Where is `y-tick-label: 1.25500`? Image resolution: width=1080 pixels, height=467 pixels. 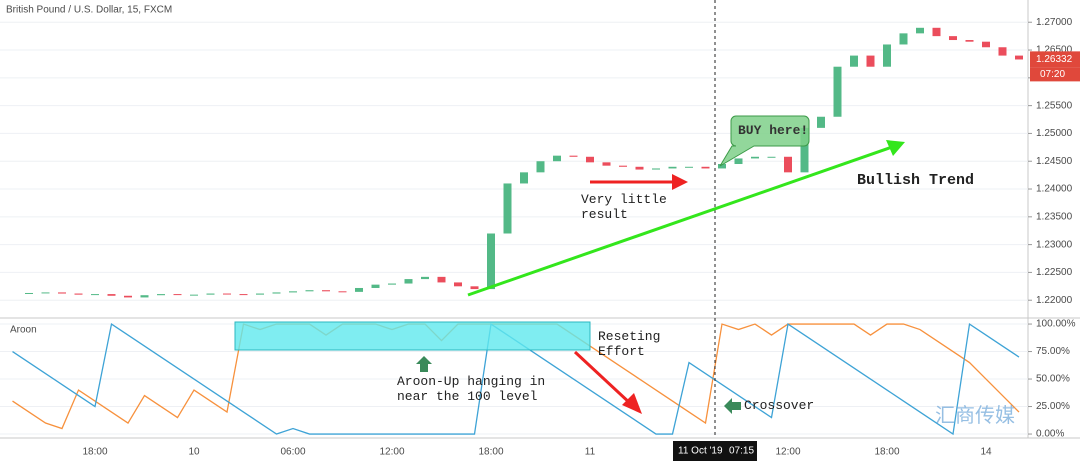
y-tick-label: 1.25500 is located at coordinates (1054, 105).